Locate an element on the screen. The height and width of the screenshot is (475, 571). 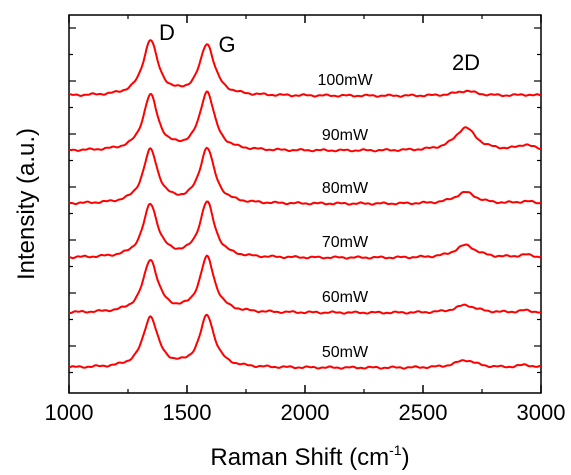
spectrum-line-60mW is located at coordinates (305, 284).